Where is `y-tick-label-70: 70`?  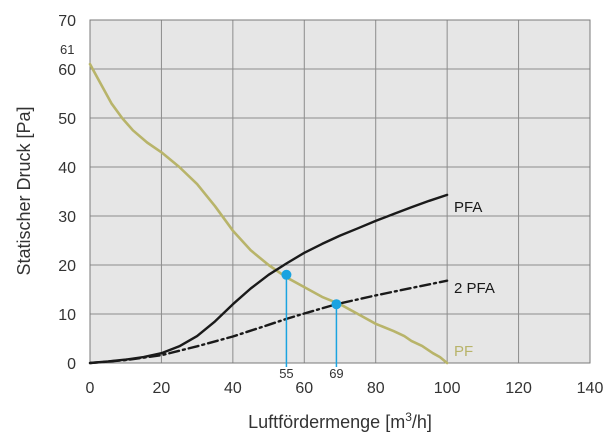 y-tick-label-70: 70 is located at coordinates (67, 21).